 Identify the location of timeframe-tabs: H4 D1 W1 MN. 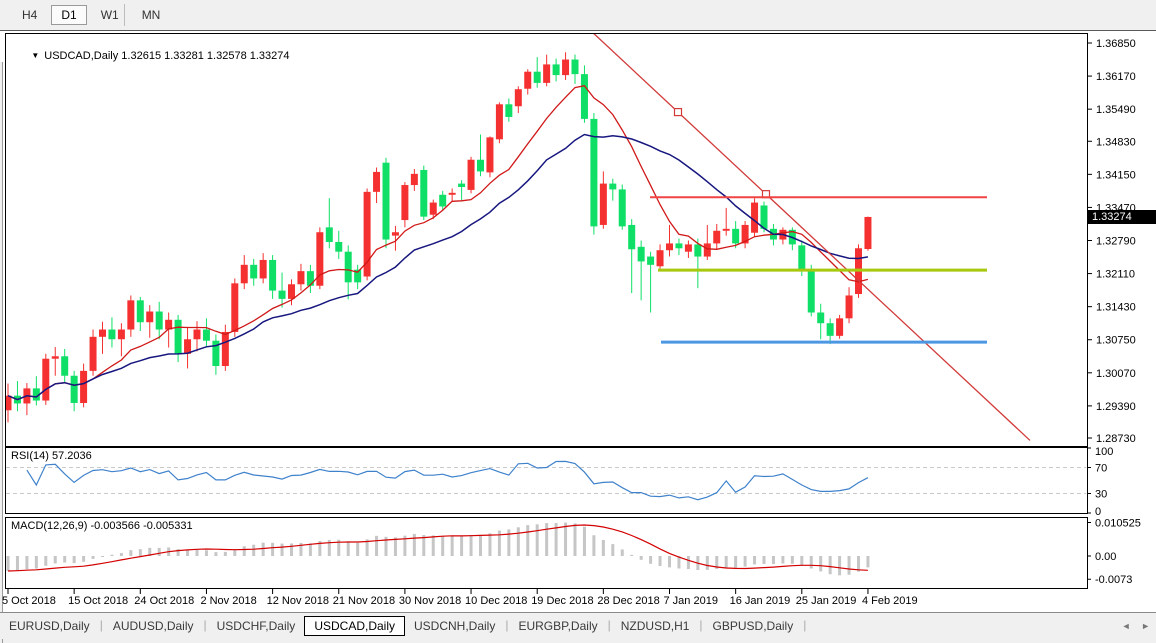
(84, 15).